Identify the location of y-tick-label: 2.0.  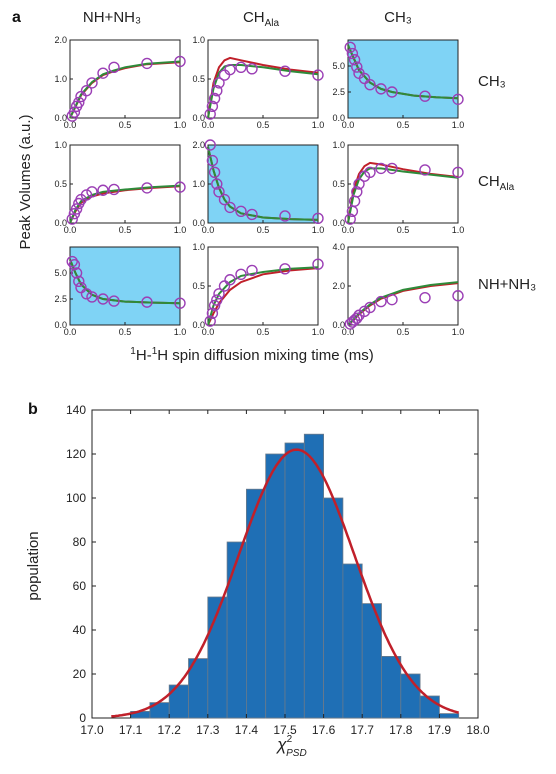
(198, 145).